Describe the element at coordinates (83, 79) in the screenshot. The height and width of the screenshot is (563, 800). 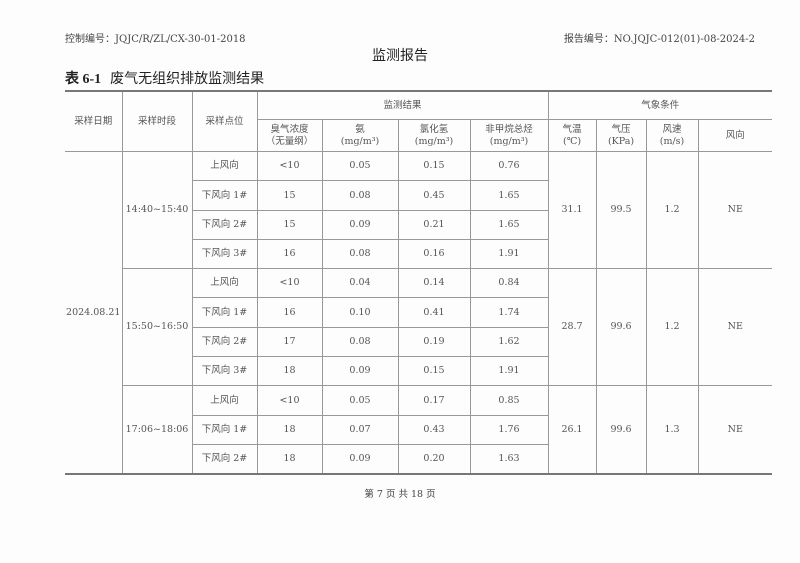
I see `table-number: 表 6-1` at that location.